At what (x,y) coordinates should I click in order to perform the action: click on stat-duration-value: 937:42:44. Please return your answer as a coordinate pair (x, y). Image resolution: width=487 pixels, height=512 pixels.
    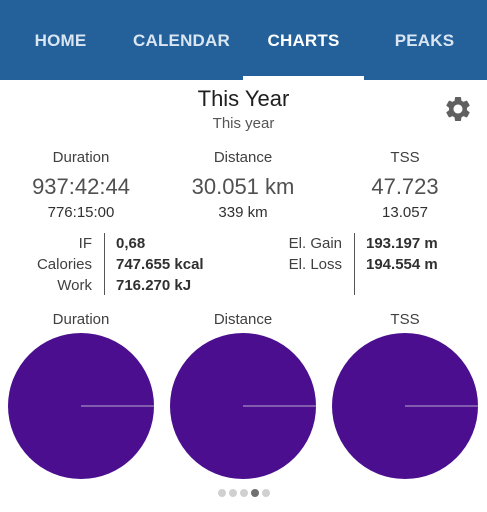
    Looking at the image, I should click on (81, 186).